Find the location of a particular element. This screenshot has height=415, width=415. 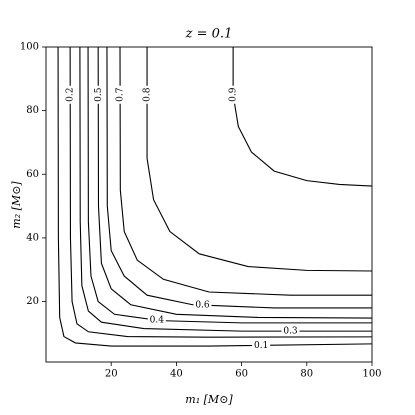

contour-label: 0.5 is located at coordinates (99, 94).